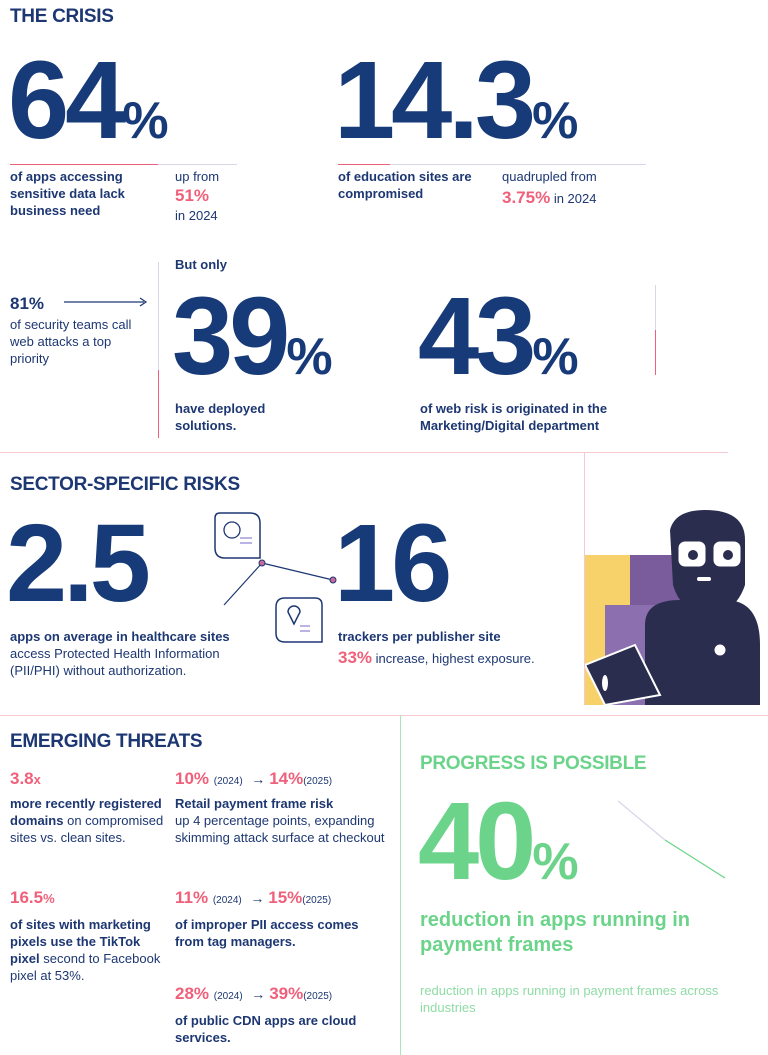 The width and height of the screenshot is (768, 1055). I want to click on desc-text: second to Facebook pixel at 53%., so click(85, 967).